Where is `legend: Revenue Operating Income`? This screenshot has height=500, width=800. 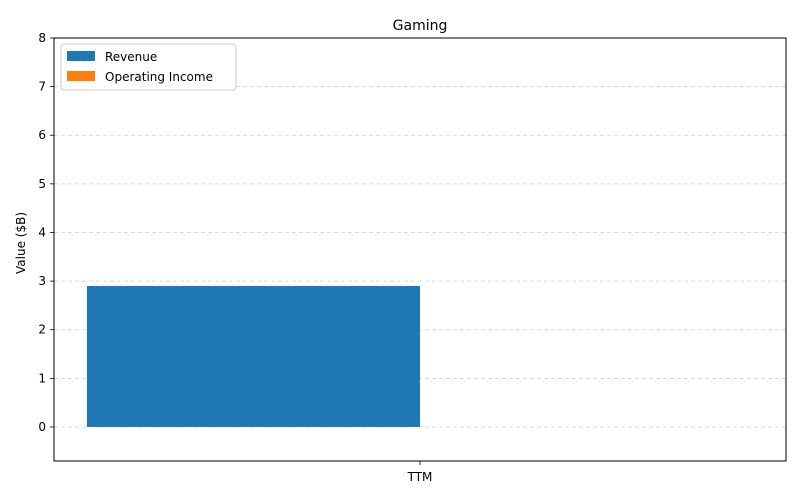
legend: Revenue Operating Income is located at coordinates (148, 67).